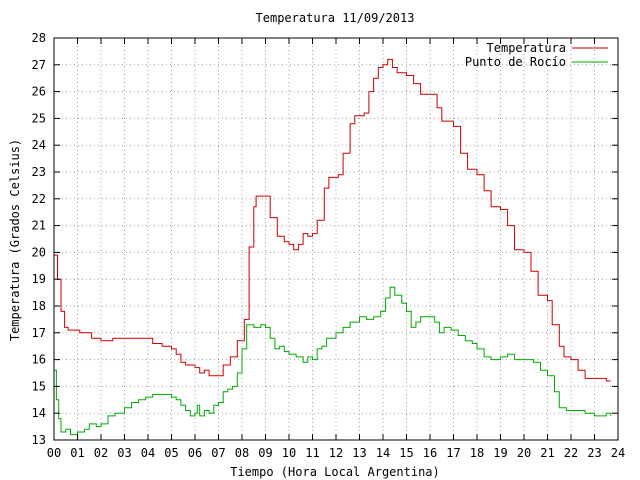  Describe the element at coordinates (430, 453) in the screenshot. I see `x-tick-label: 16` at that location.